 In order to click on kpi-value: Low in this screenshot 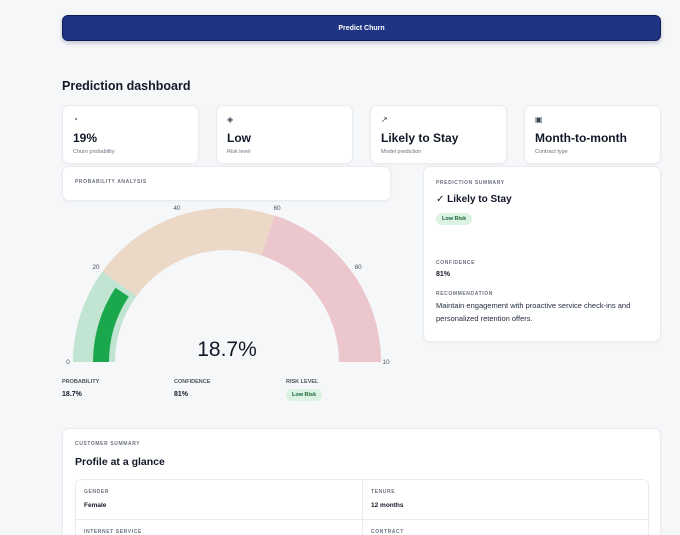, I will do `click(239, 138)`.